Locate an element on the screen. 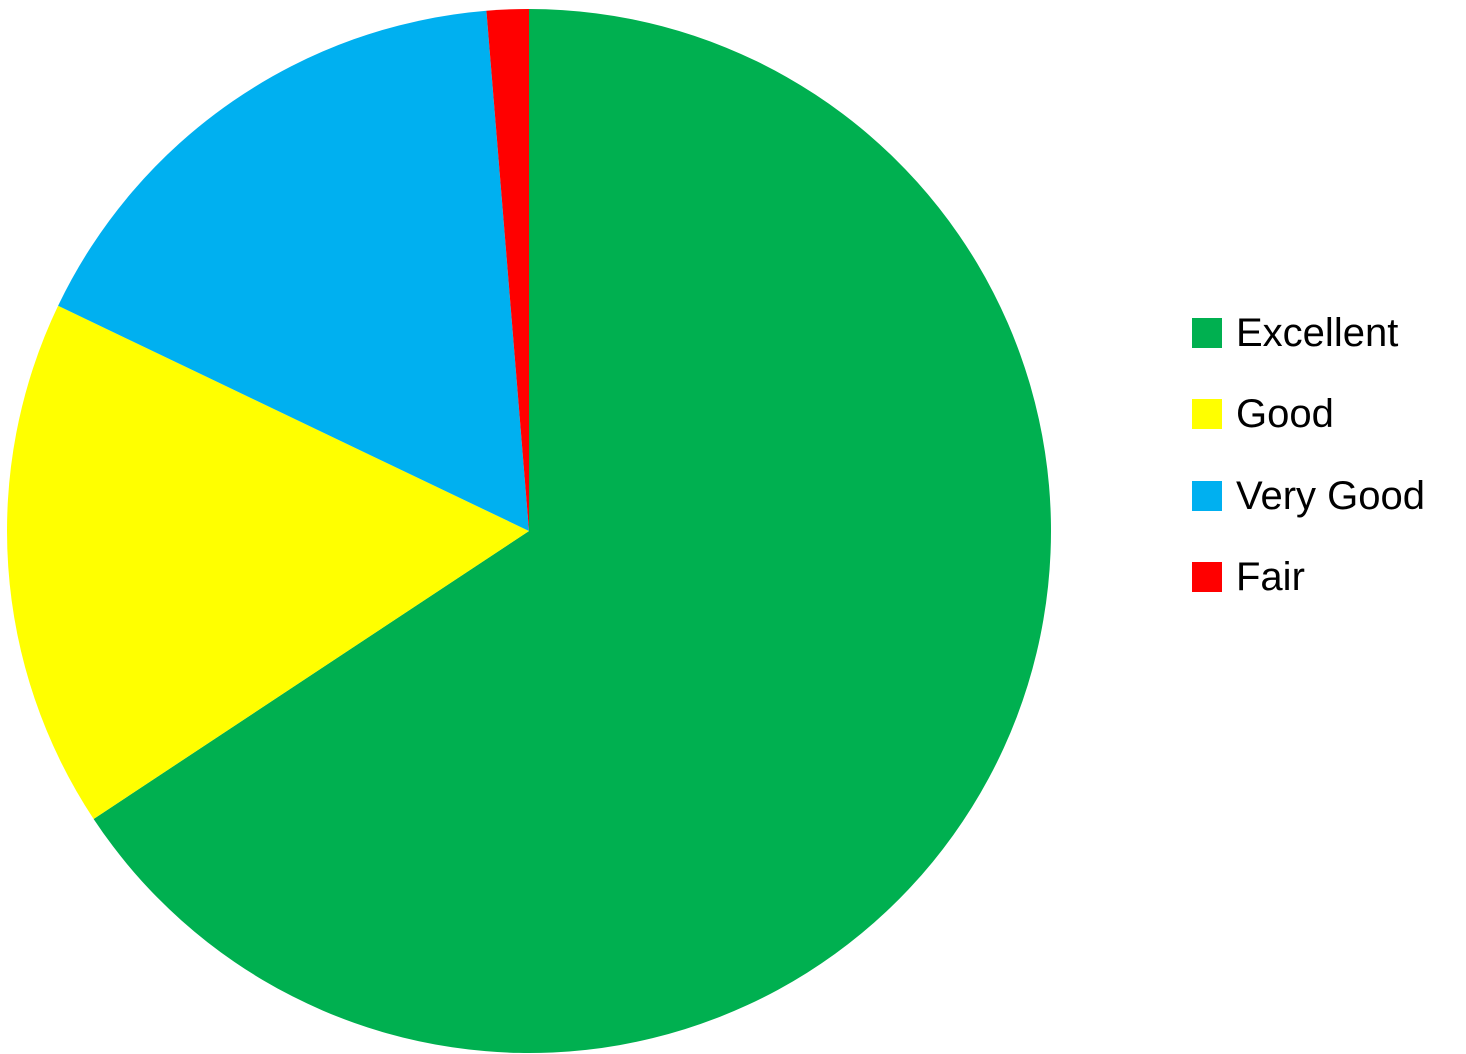 The image size is (1466, 1054). legend-item-excellent: Excellent is located at coordinates (1308, 333).